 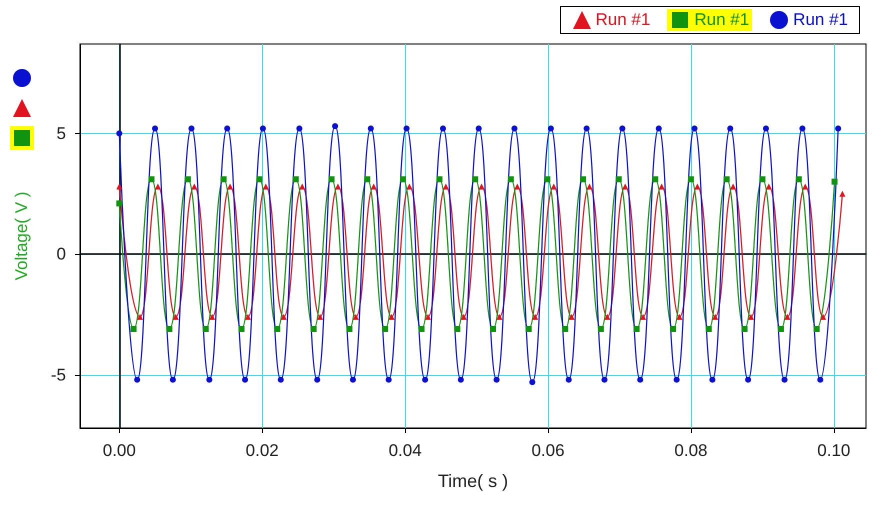 I want to click on x-tick-label: 0.10, so click(x=833, y=450).